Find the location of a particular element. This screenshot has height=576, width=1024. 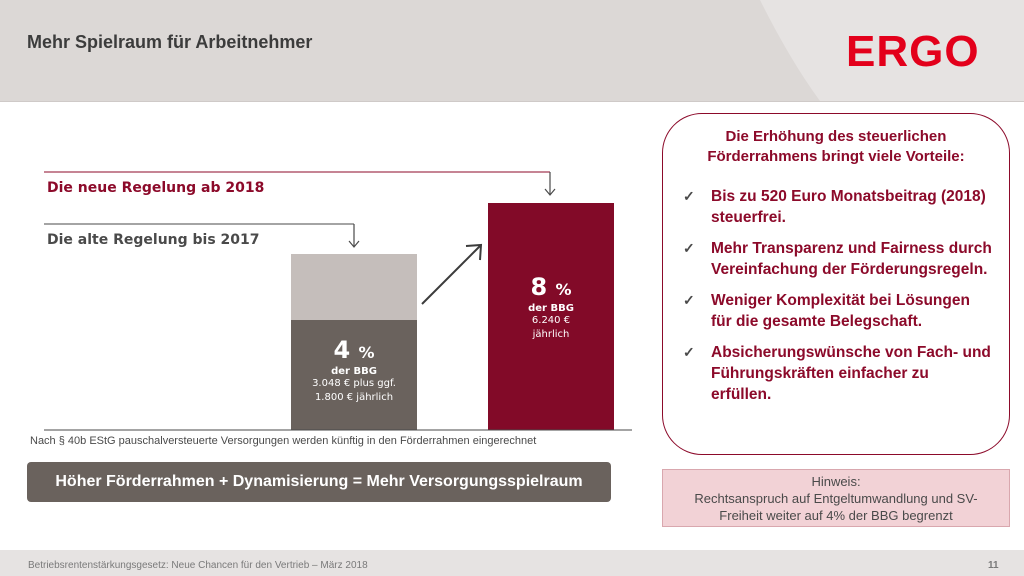

growth-arrow is located at coordinates (451, 275).